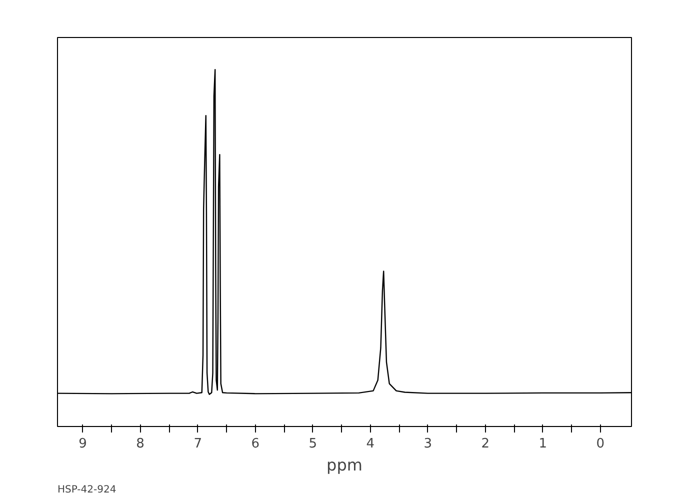 This screenshot has width=680, height=500. Describe the element at coordinates (313, 444) in the screenshot. I see `x-tick-label: 5` at that location.